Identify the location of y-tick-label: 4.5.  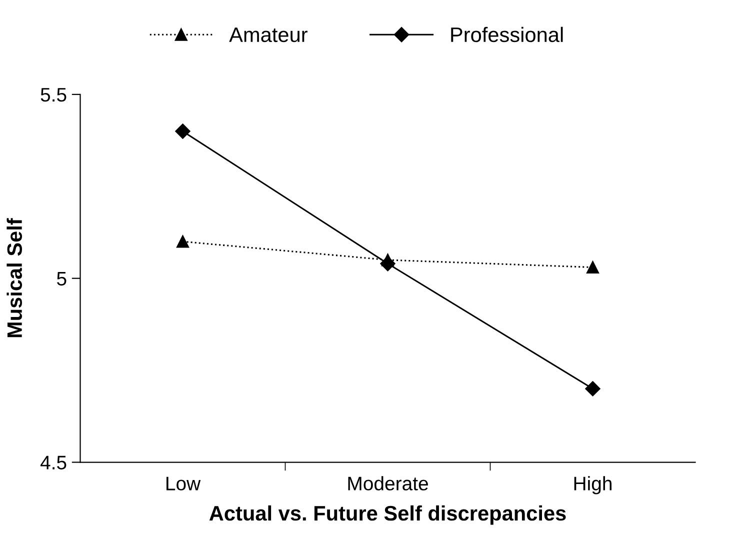
(53, 463).